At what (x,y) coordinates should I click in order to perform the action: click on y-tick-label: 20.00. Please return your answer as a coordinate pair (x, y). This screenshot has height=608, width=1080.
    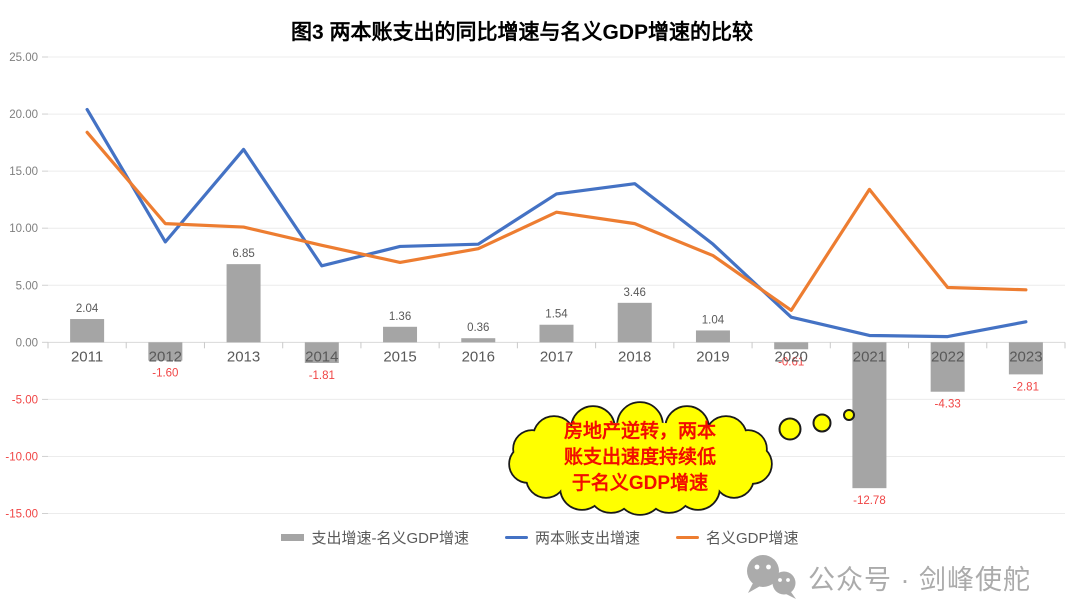
    Looking at the image, I should click on (23, 115).